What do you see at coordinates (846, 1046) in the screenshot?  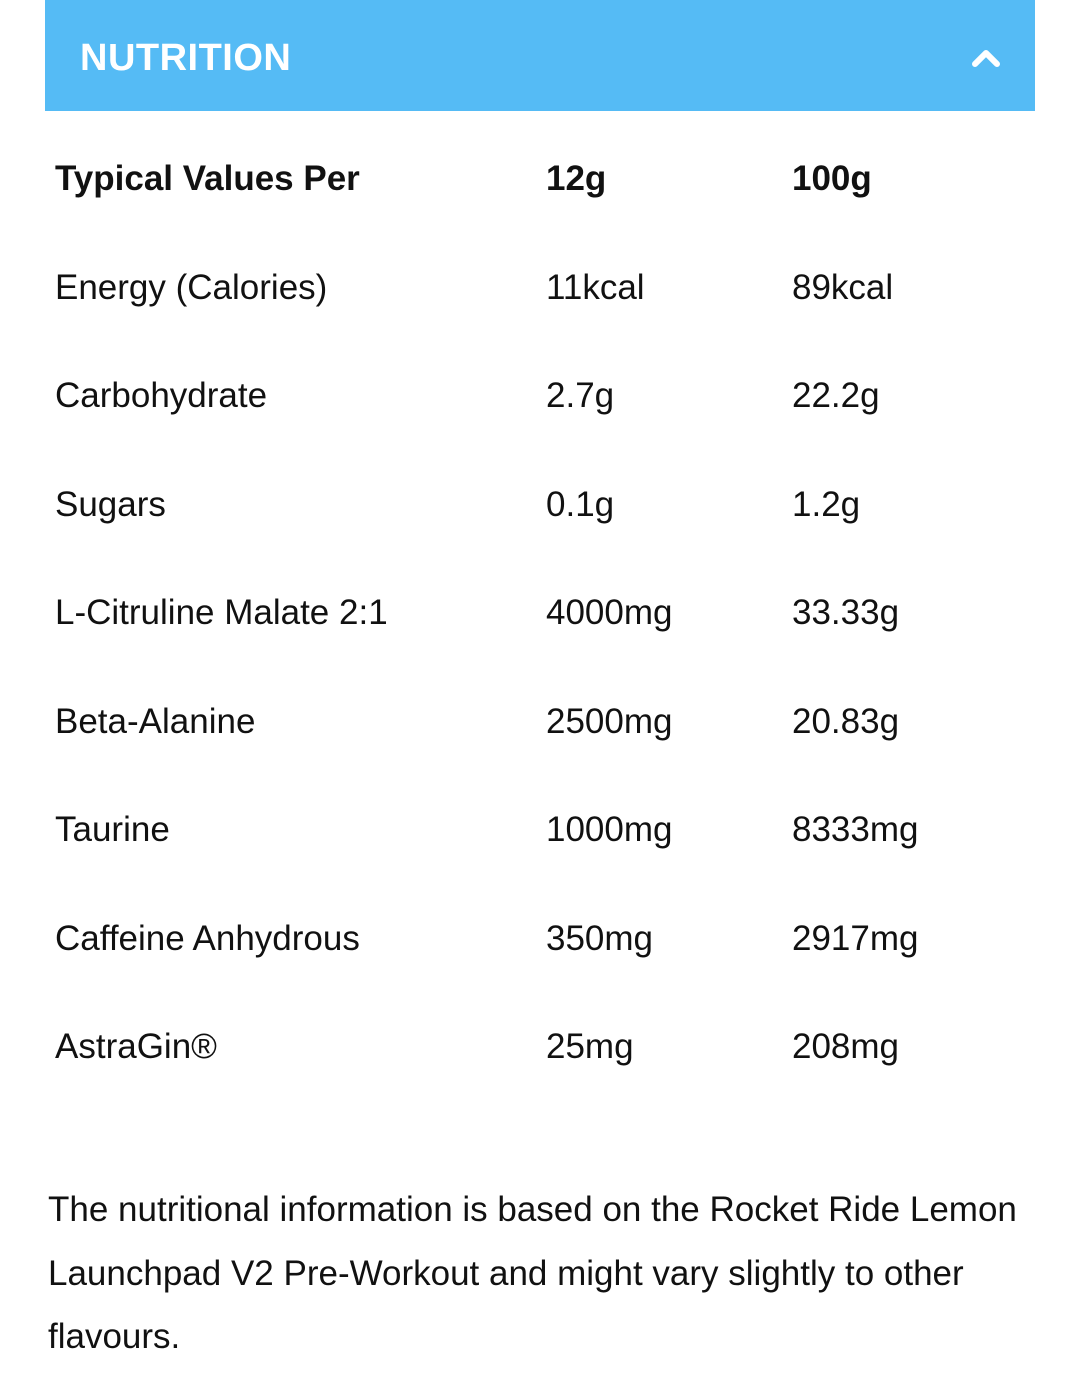 I see `nutrient-value: 208mg` at bounding box center [846, 1046].